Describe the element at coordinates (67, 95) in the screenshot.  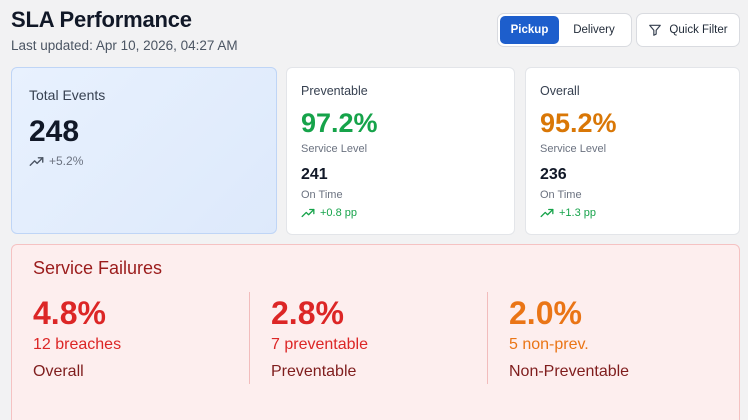
I see `total-events-label: Total Events` at that location.